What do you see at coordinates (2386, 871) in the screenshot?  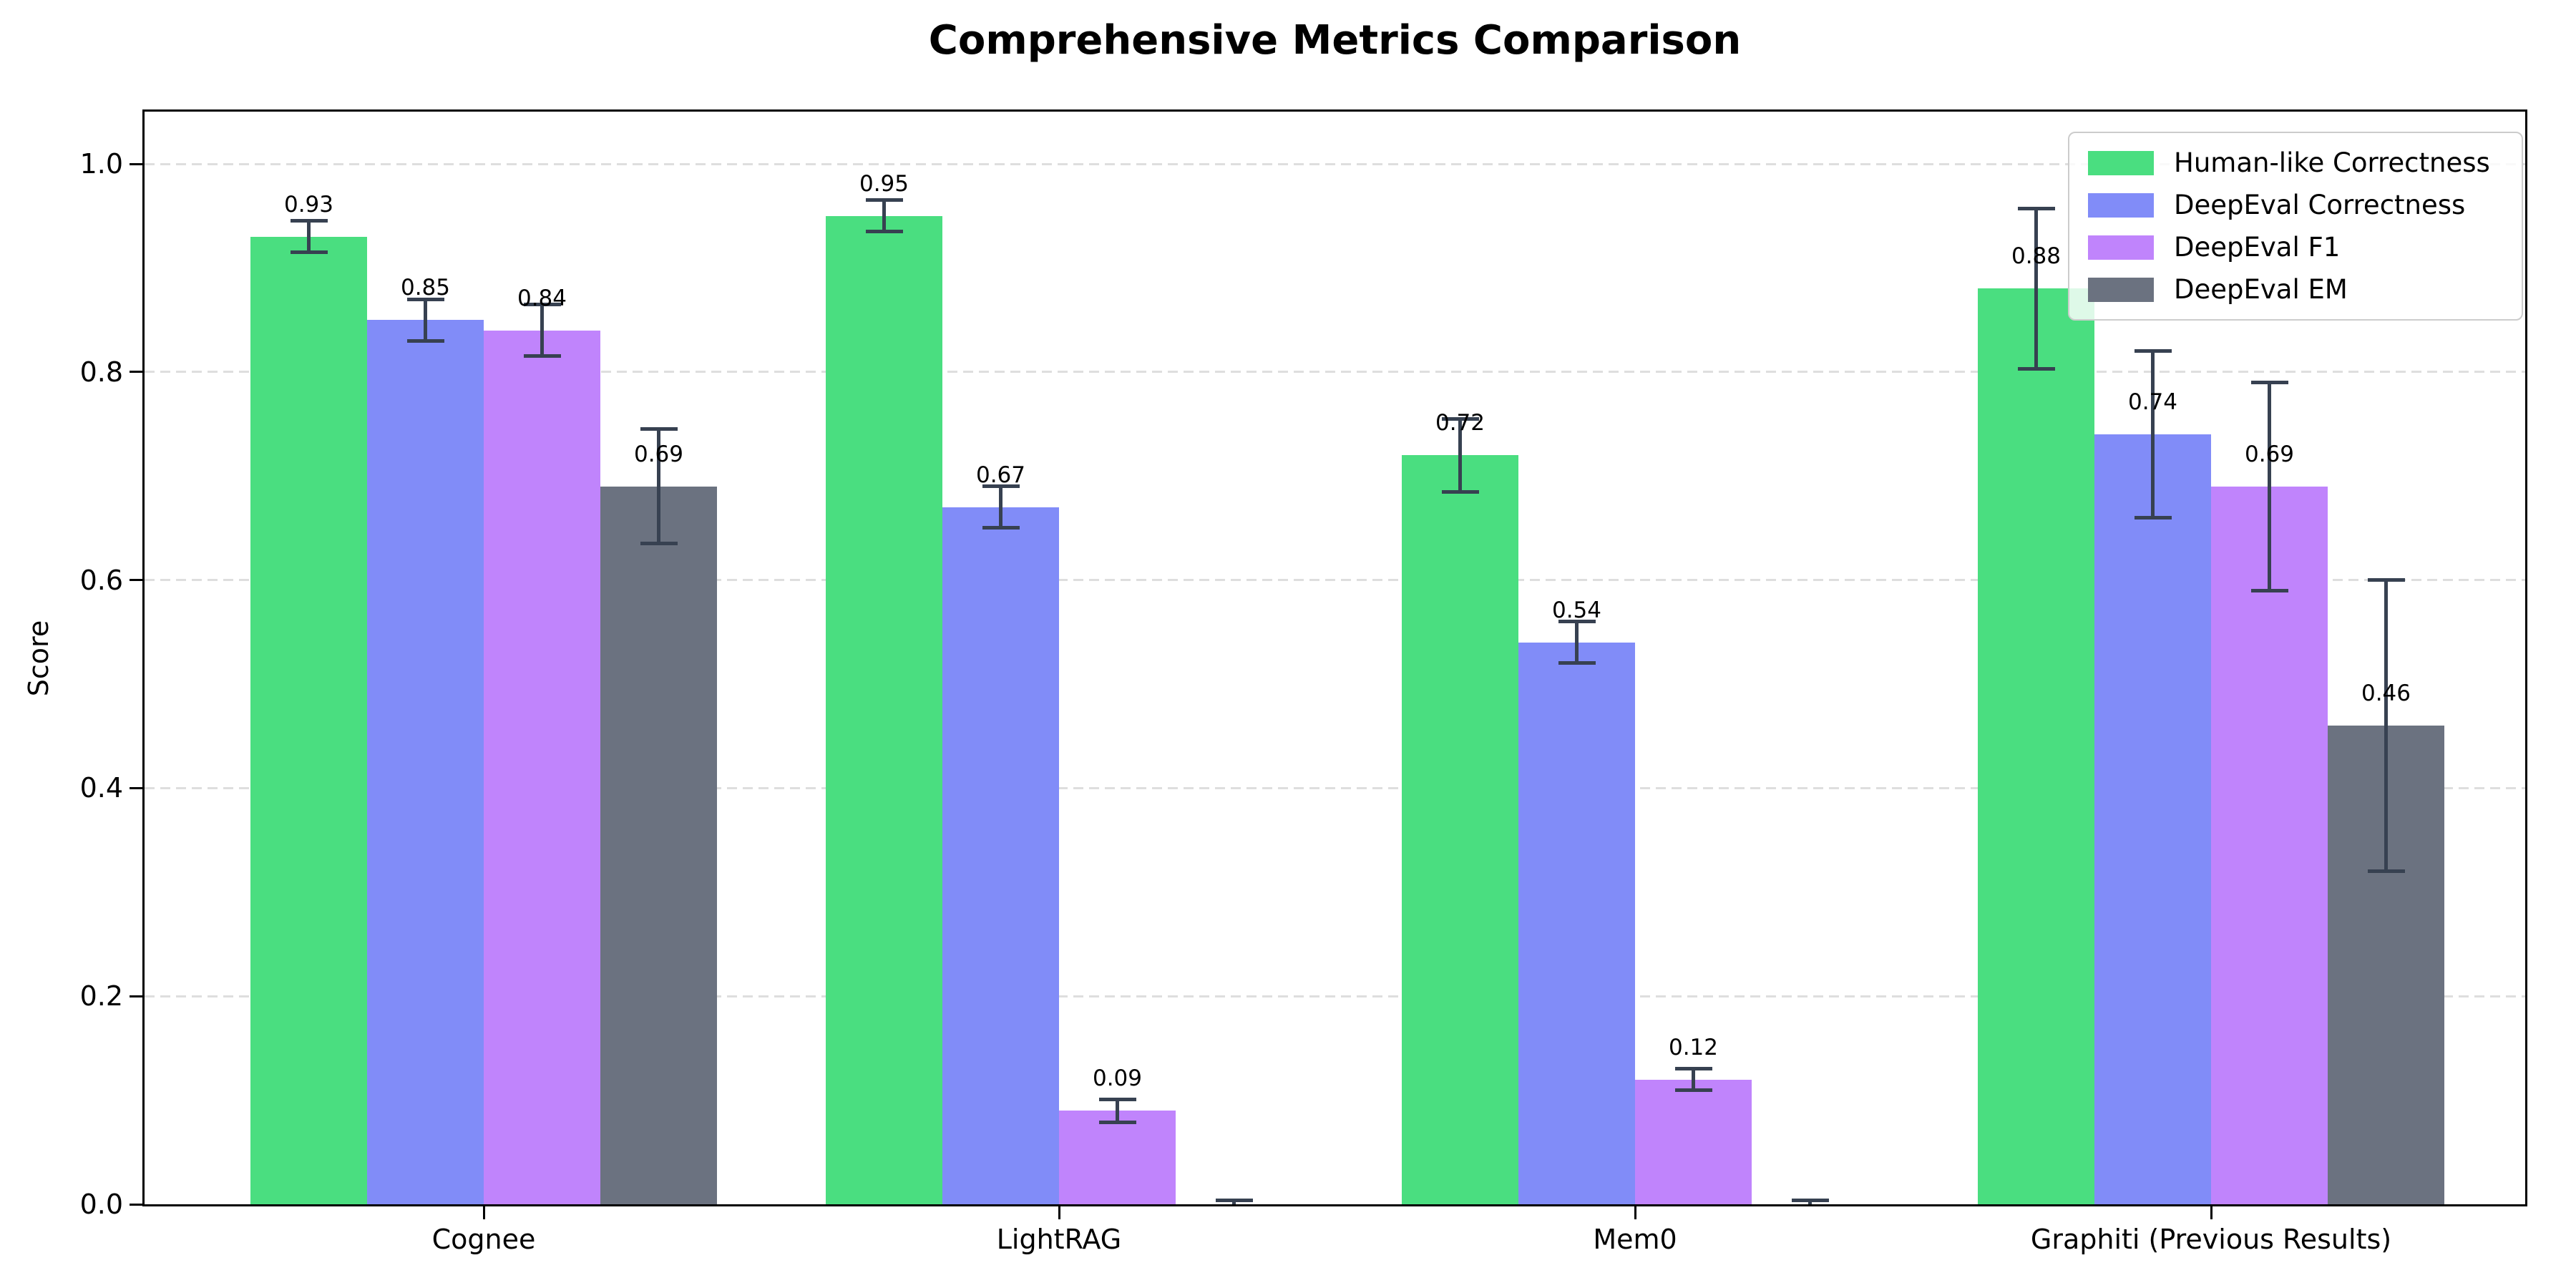 I see `errorbar-cap-bottom-deepeval-em-graphiti-previous-results` at bounding box center [2386, 871].